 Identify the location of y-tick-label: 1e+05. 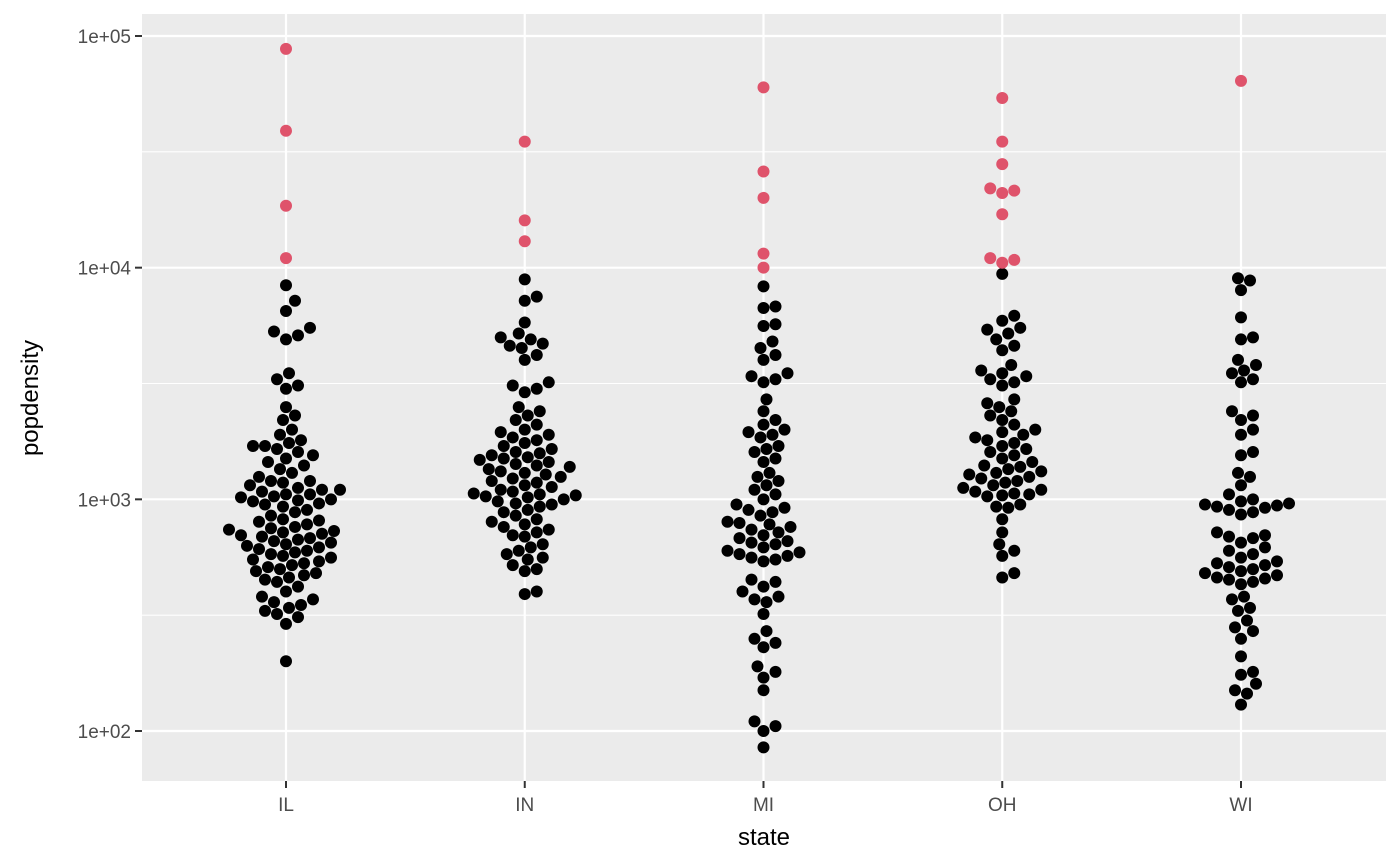
(104, 37).